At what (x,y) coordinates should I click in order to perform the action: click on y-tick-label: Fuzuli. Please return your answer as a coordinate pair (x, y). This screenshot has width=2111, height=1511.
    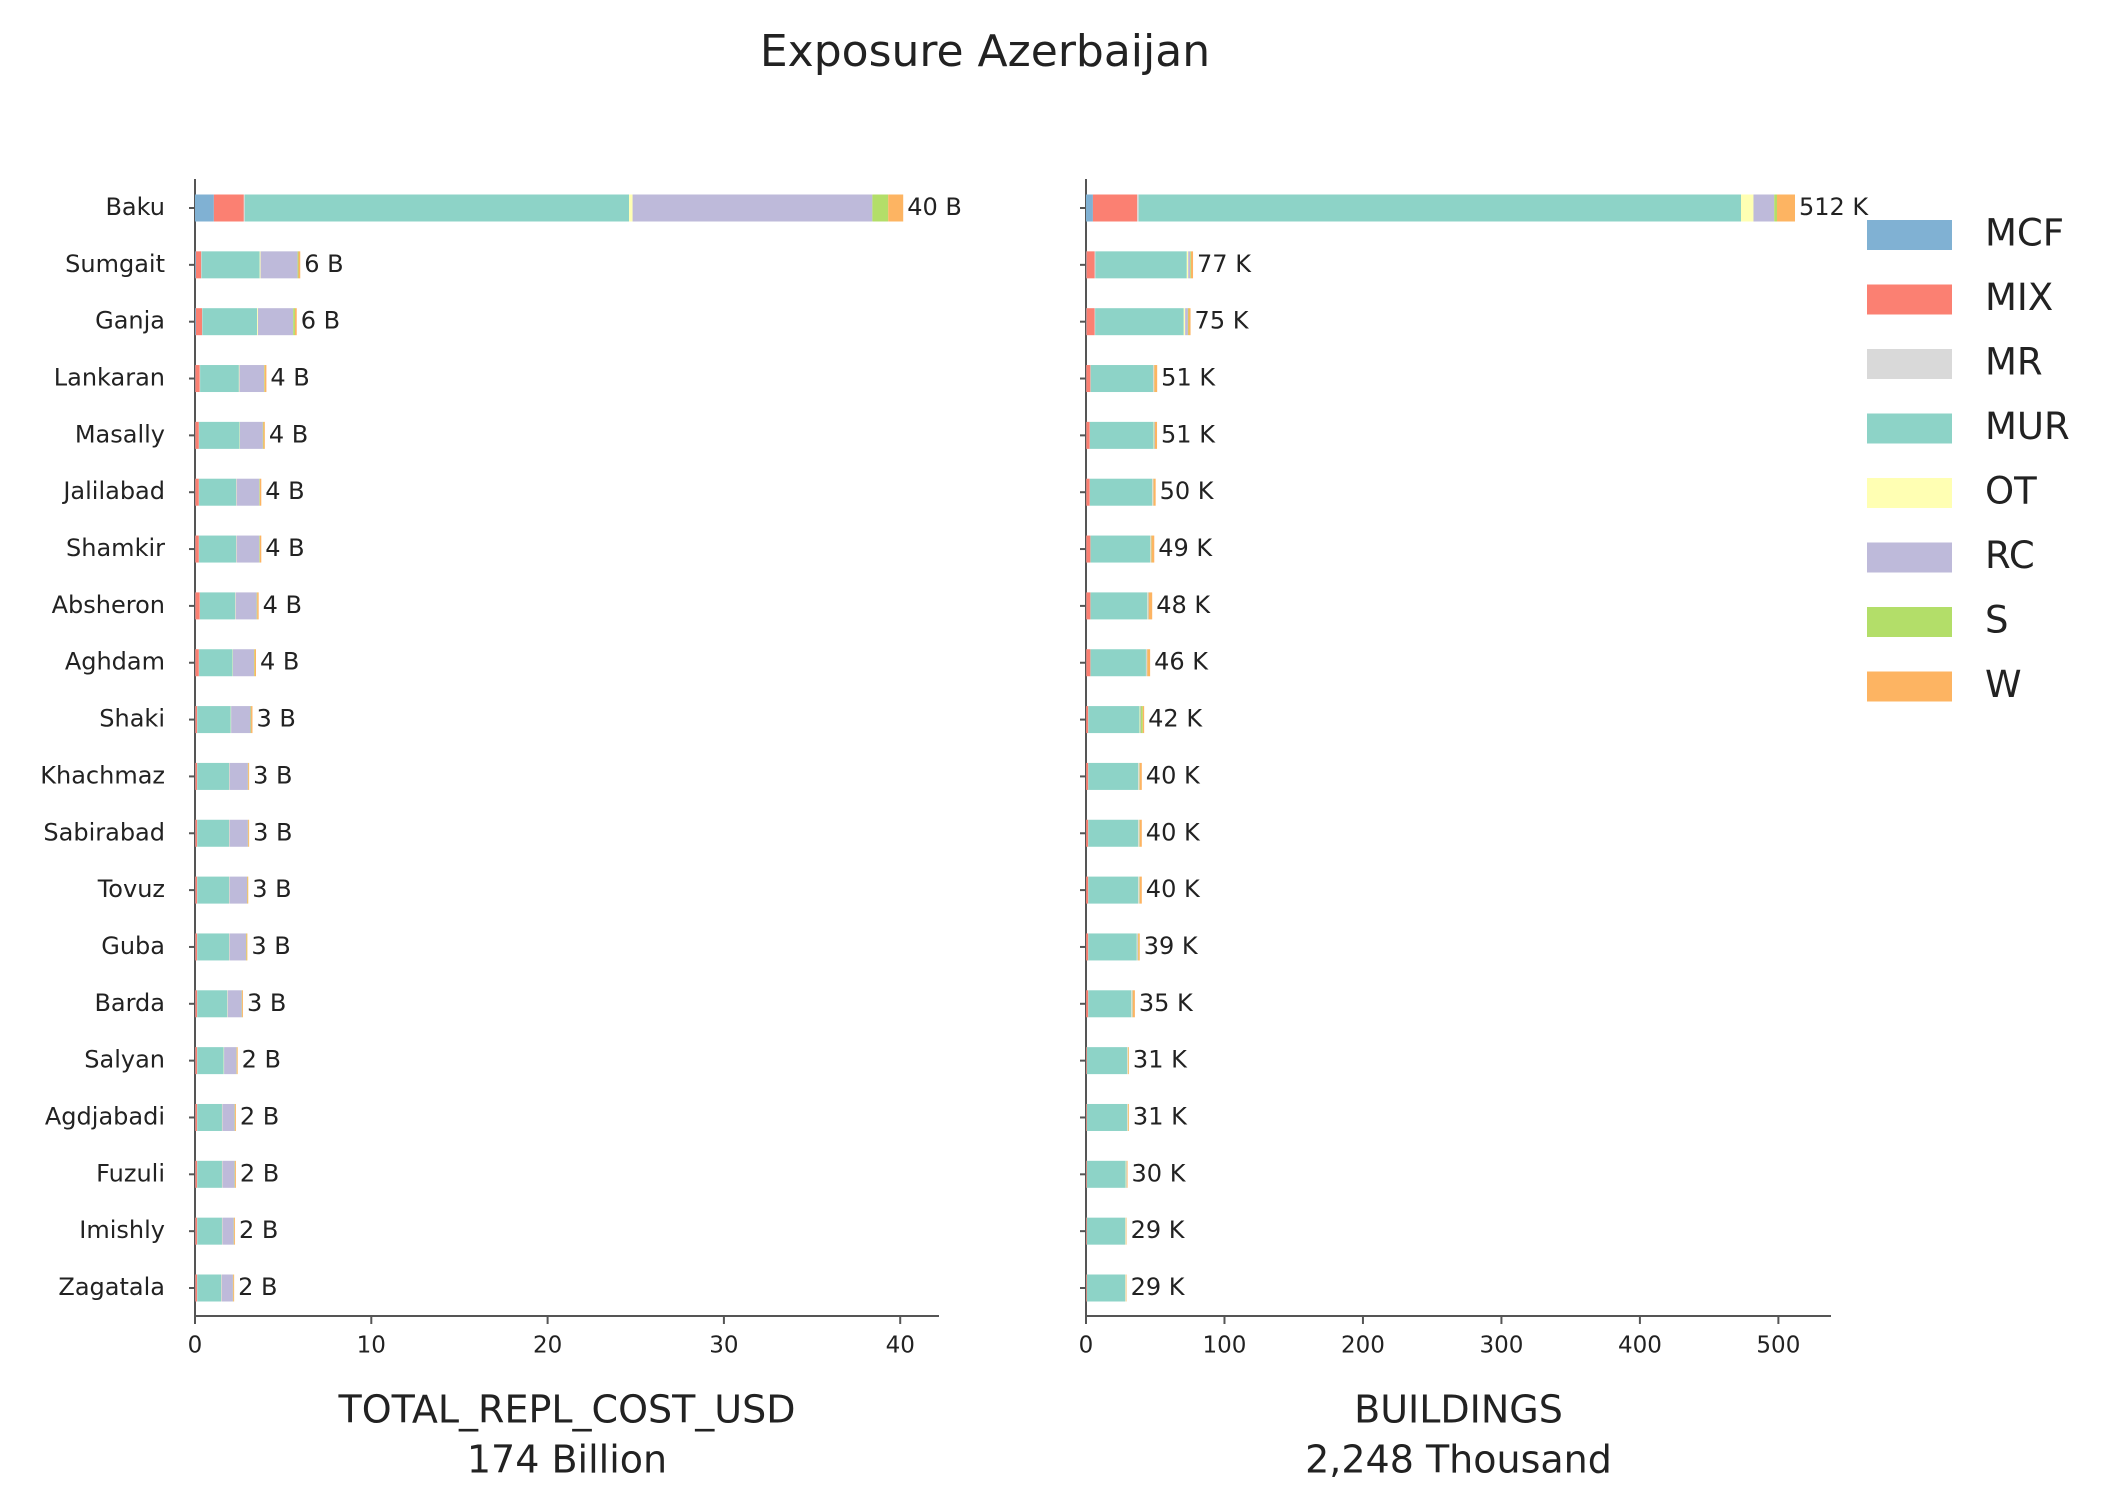
    Looking at the image, I should click on (130, 1173).